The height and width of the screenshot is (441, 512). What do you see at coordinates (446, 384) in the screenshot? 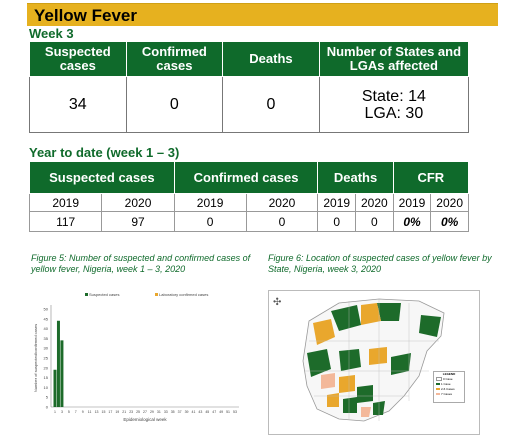
I see `legend-label: 1 Case` at bounding box center [446, 384].